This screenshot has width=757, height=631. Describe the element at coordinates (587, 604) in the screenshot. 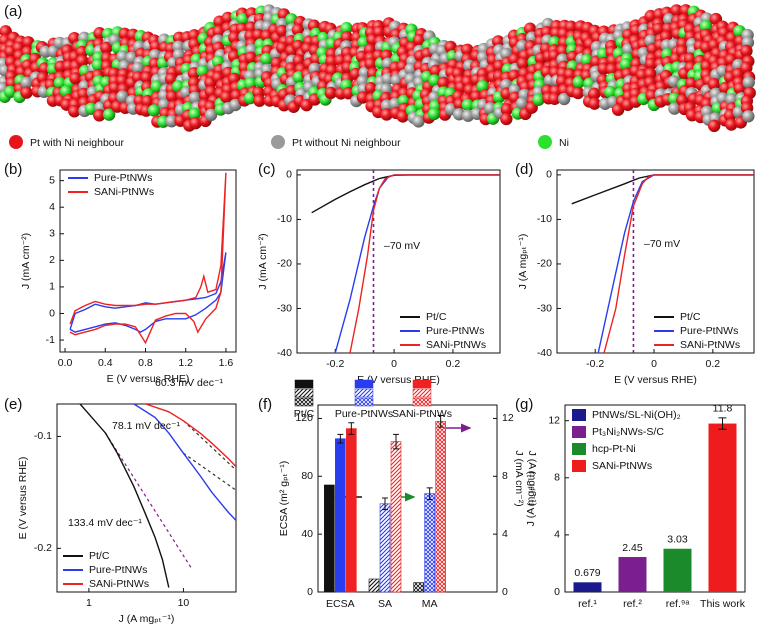

I see `x-tick-label: ref.¹` at that location.